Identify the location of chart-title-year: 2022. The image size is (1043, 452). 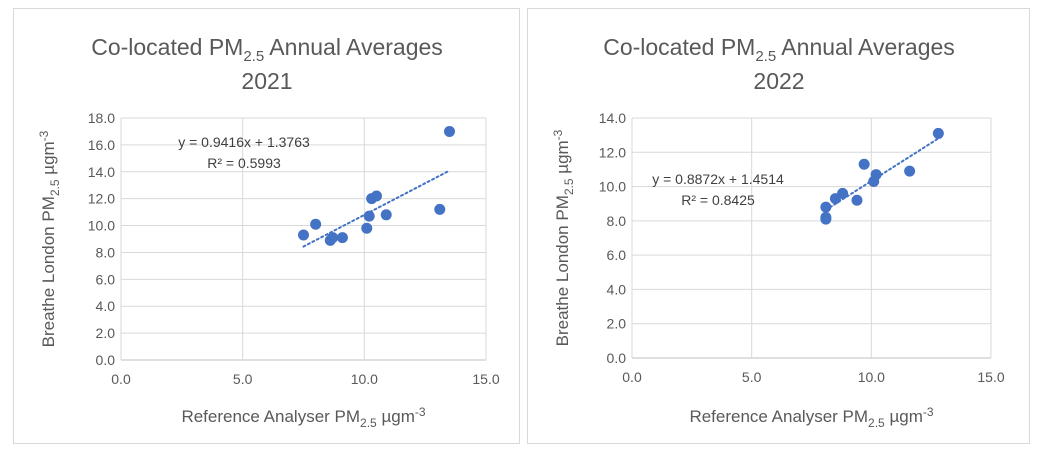
(778, 81).